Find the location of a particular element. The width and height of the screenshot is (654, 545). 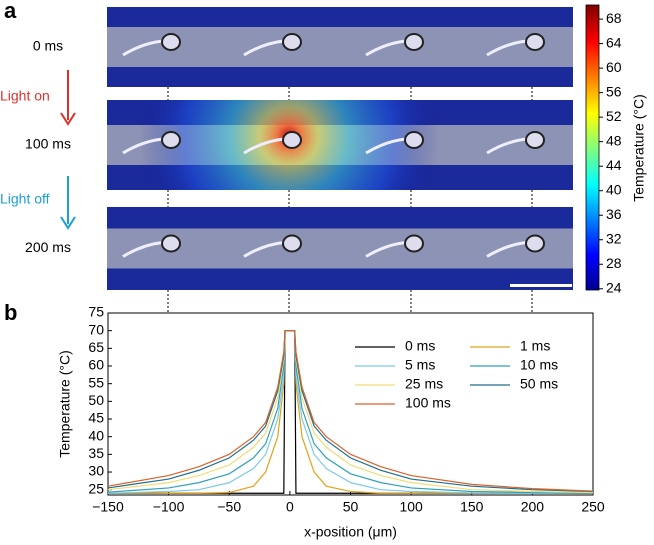

row-label: 200 ms is located at coordinates (48, 247).